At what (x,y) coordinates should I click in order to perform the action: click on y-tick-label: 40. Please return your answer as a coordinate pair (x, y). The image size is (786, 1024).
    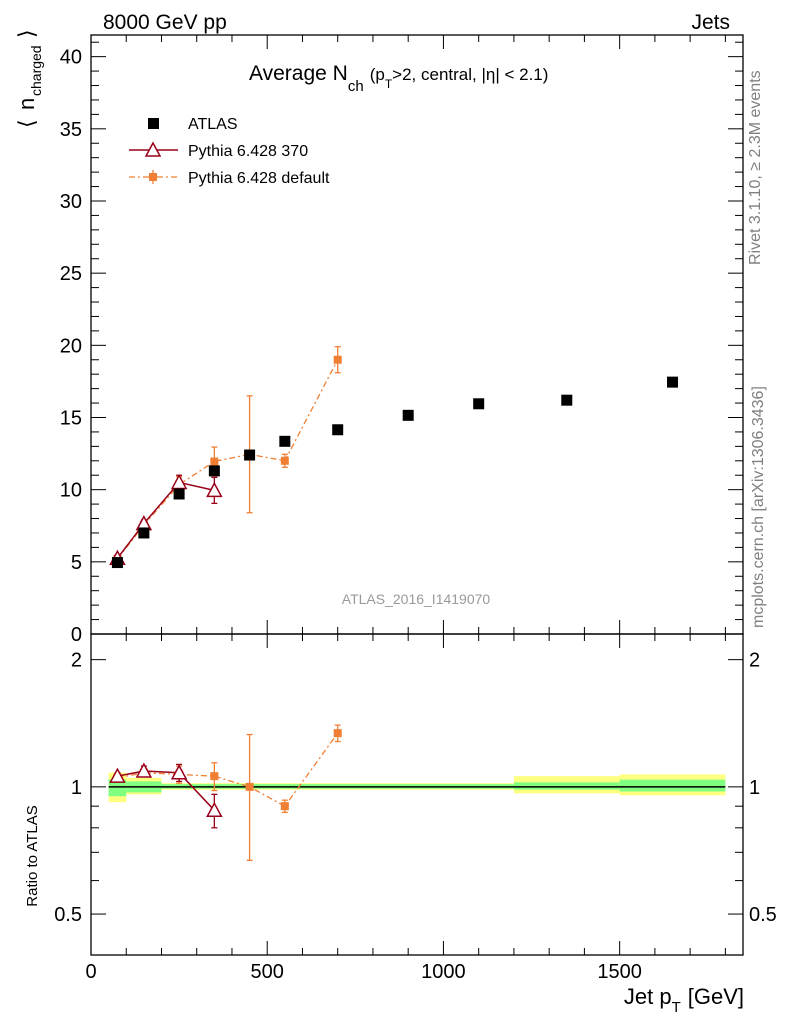
    Looking at the image, I should click on (71, 58).